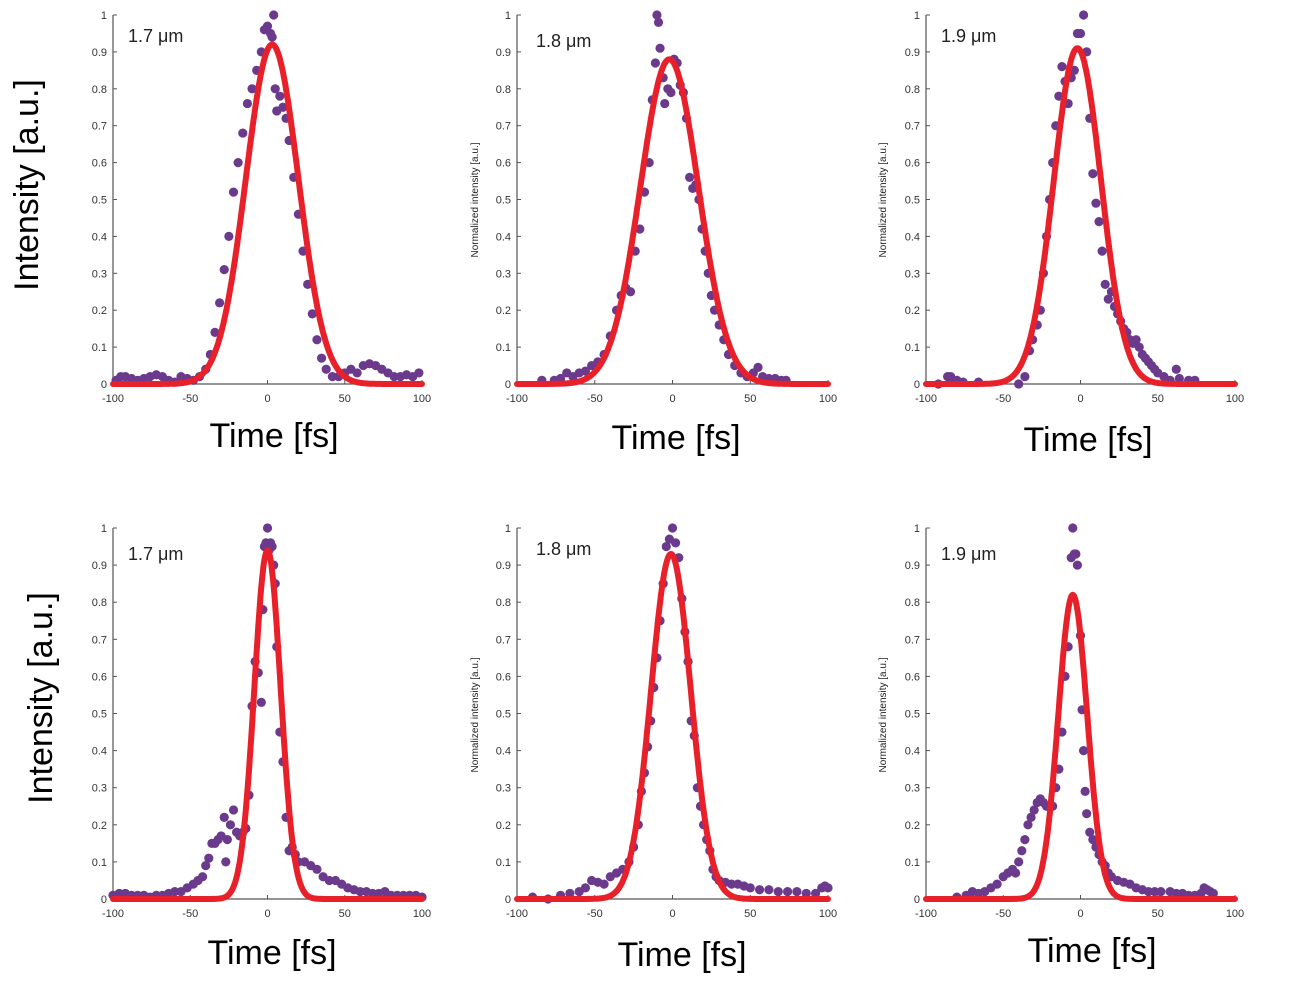 The width and height of the screenshot is (1308, 1002). I want to click on x-tick-label: 50, so click(1158, 399).